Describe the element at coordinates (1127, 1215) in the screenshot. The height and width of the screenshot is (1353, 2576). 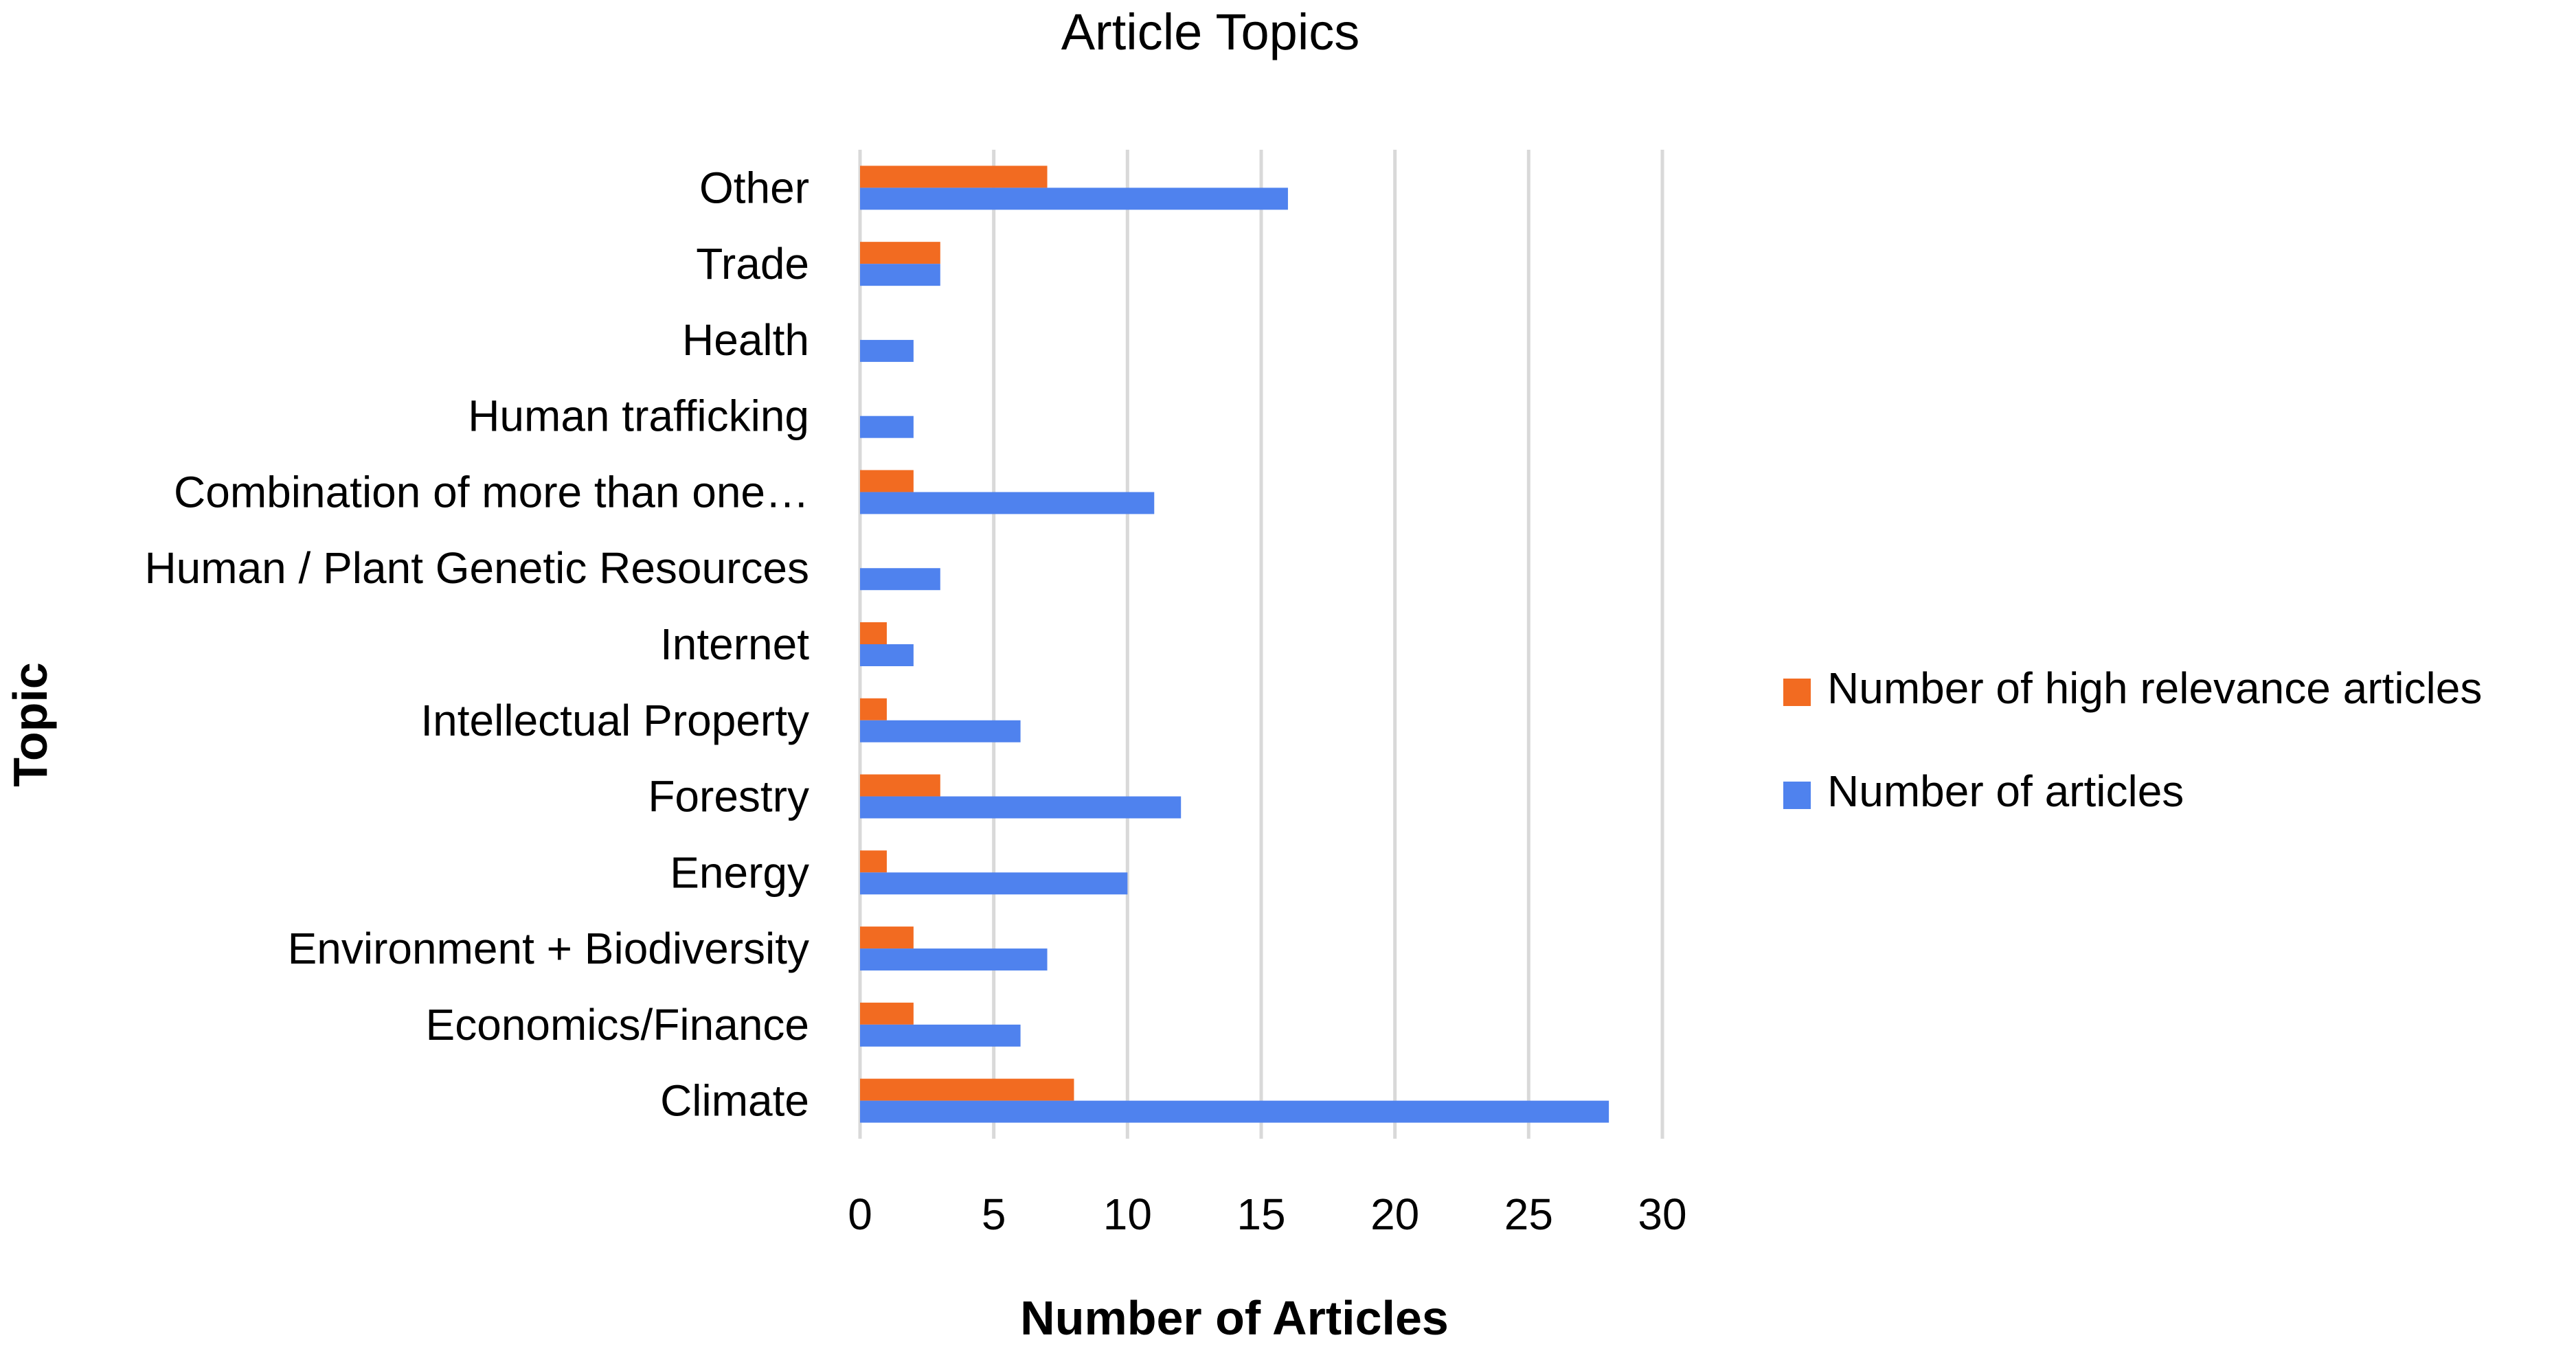
I see `x-tick-label: 10` at that location.